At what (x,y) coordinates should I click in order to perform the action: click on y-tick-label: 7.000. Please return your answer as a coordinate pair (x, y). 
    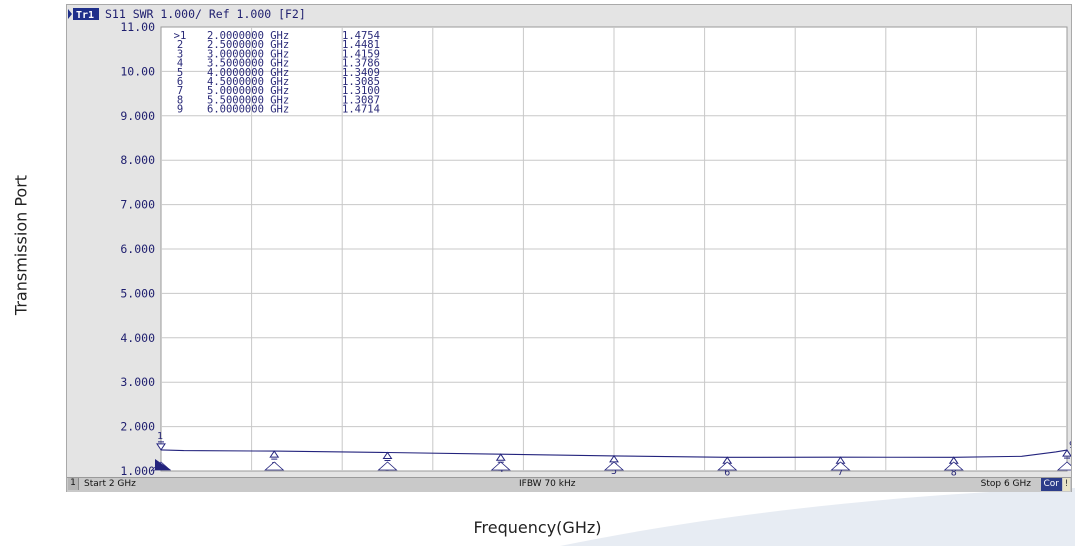
    Looking at the image, I should click on (137, 205).